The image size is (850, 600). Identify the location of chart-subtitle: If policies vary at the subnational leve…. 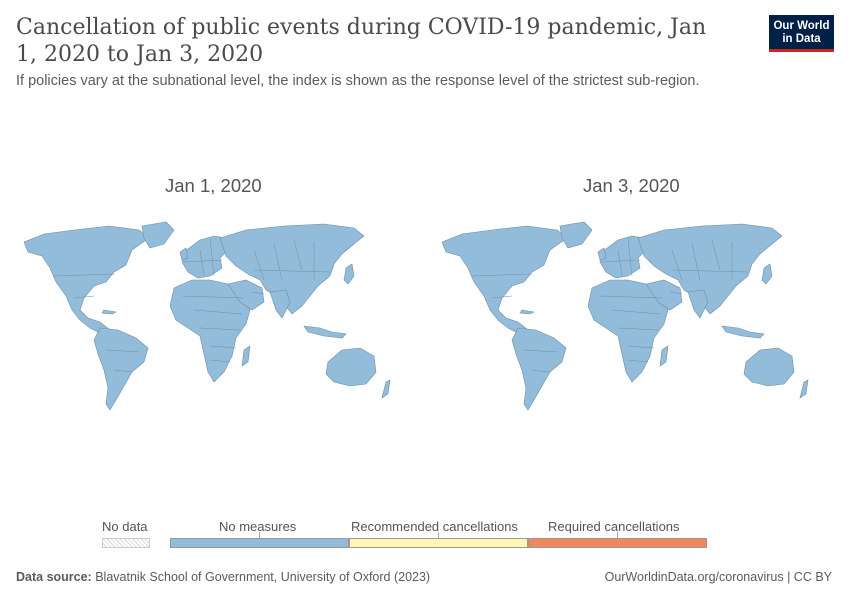
(358, 81).